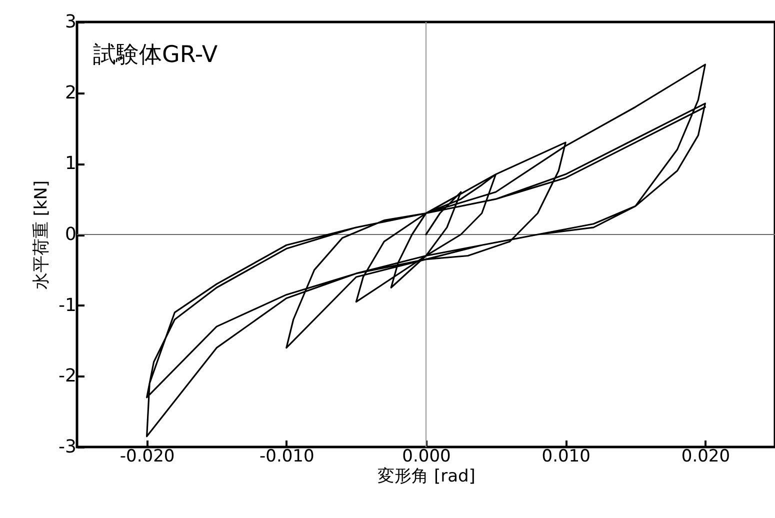 This screenshot has height=518, width=775. I want to click on x-tick-label: 0.020, so click(705, 456).